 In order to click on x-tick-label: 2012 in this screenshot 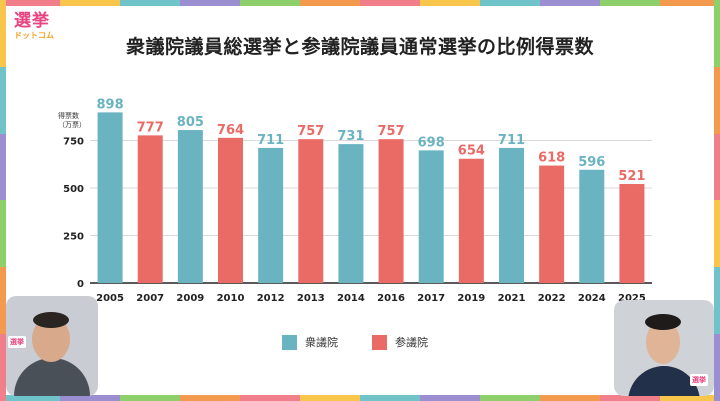, I will do `click(271, 298)`.